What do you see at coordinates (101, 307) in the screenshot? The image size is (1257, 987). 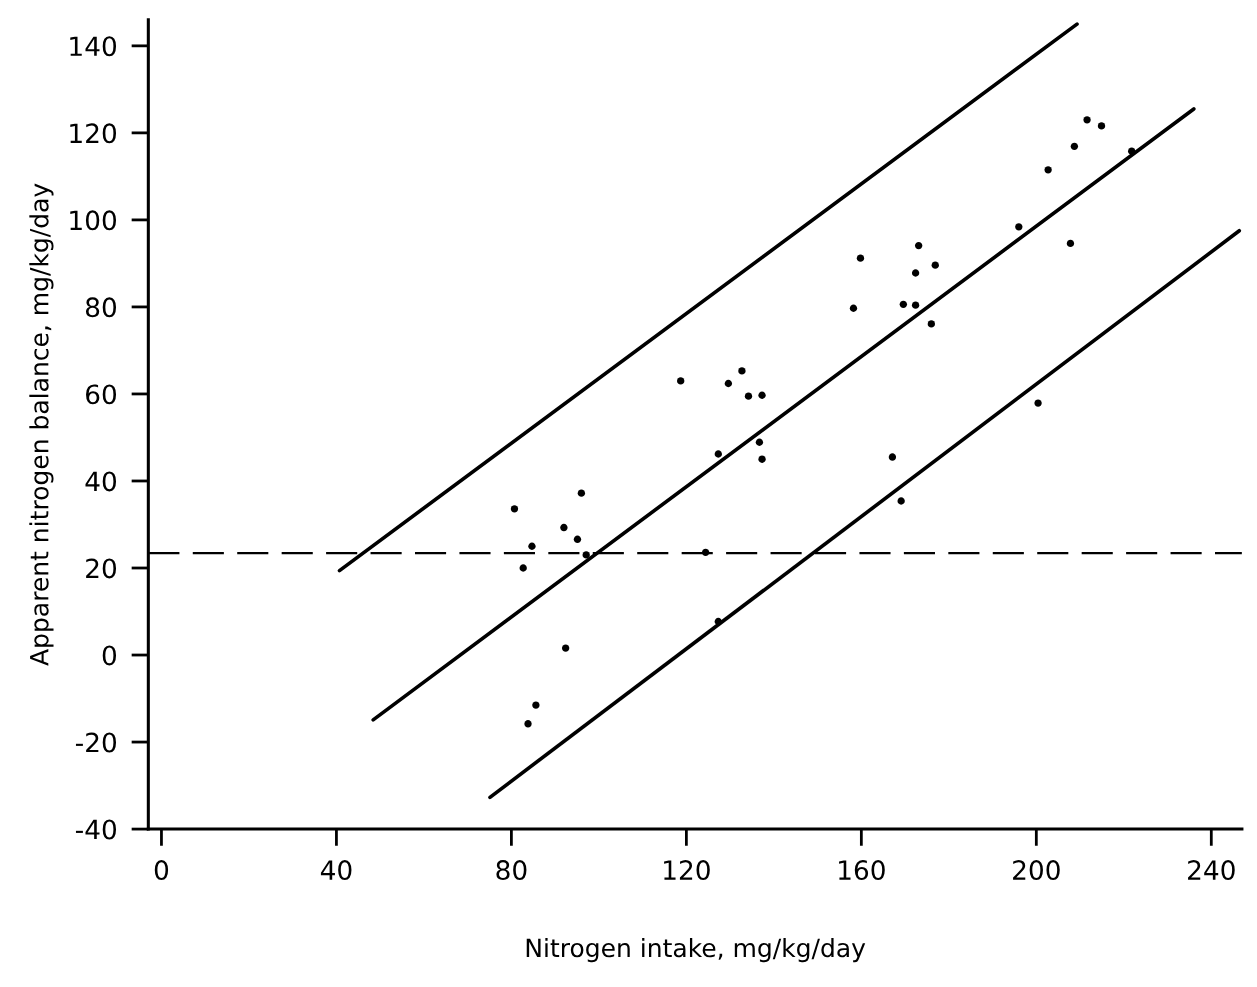 I see `y-tick-label: 80` at bounding box center [101, 307].